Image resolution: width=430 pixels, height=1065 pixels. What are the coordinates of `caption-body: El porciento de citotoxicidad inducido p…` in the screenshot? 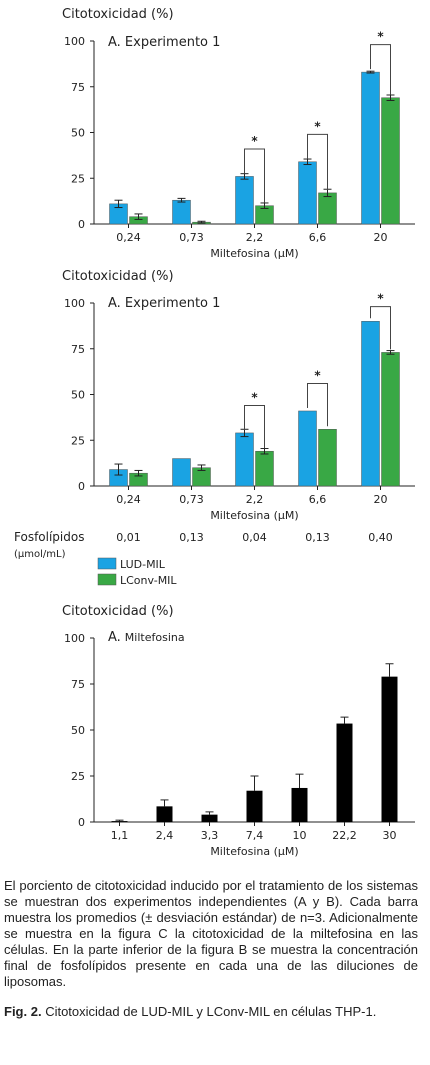 It's located at (211, 933).